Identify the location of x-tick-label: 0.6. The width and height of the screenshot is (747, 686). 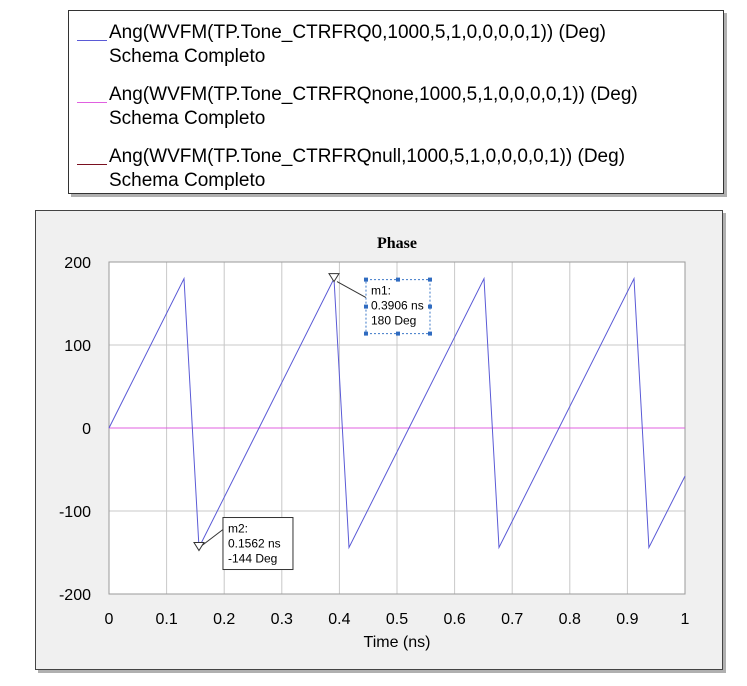
(454, 619).